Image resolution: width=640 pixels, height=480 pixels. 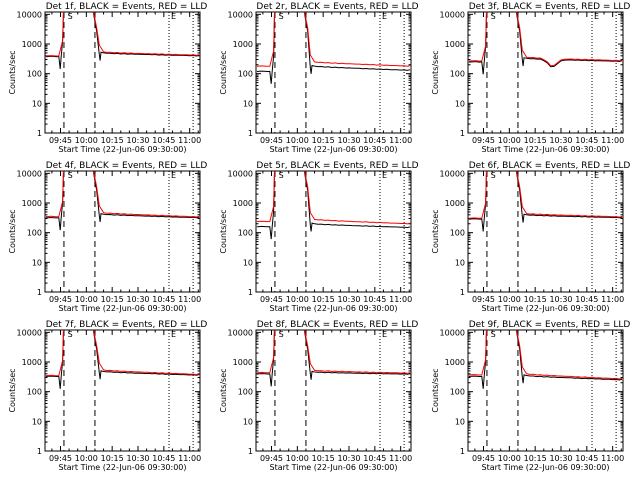 I want to click on panel-title: Det 3f, BLACK = Events, RED = LLD, so click(x=550, y=7).